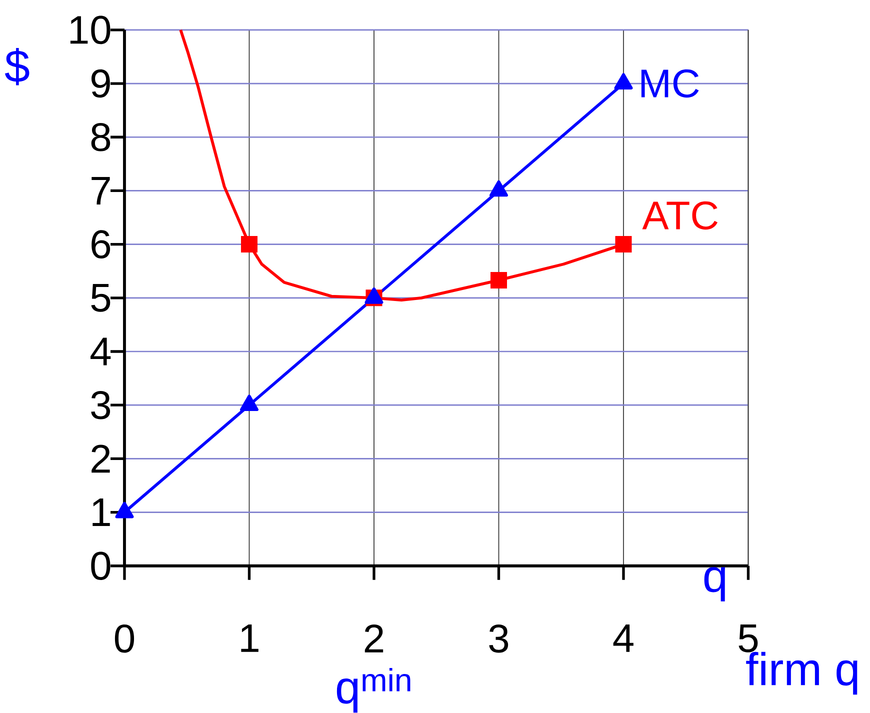 The height and width of the screenshot is (713, 870). What do you see at coordinates (100, 352) in the screenshot?
I see `y-tick-label: 4` at bounding box center [100, 352].